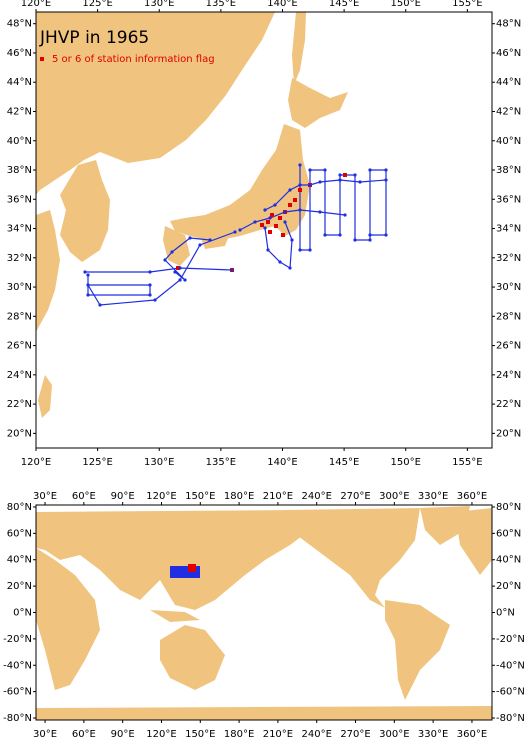  What do you see at coordinates (176, 246) in the screenshot?
I see `kyushu` at bounding box center [176, 246].